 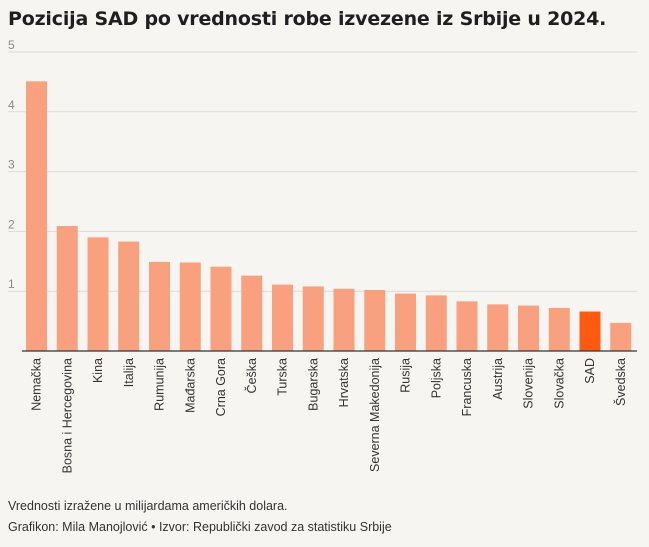 I want to click on x-tick-label: Austrija, so click(x=498, y=379).